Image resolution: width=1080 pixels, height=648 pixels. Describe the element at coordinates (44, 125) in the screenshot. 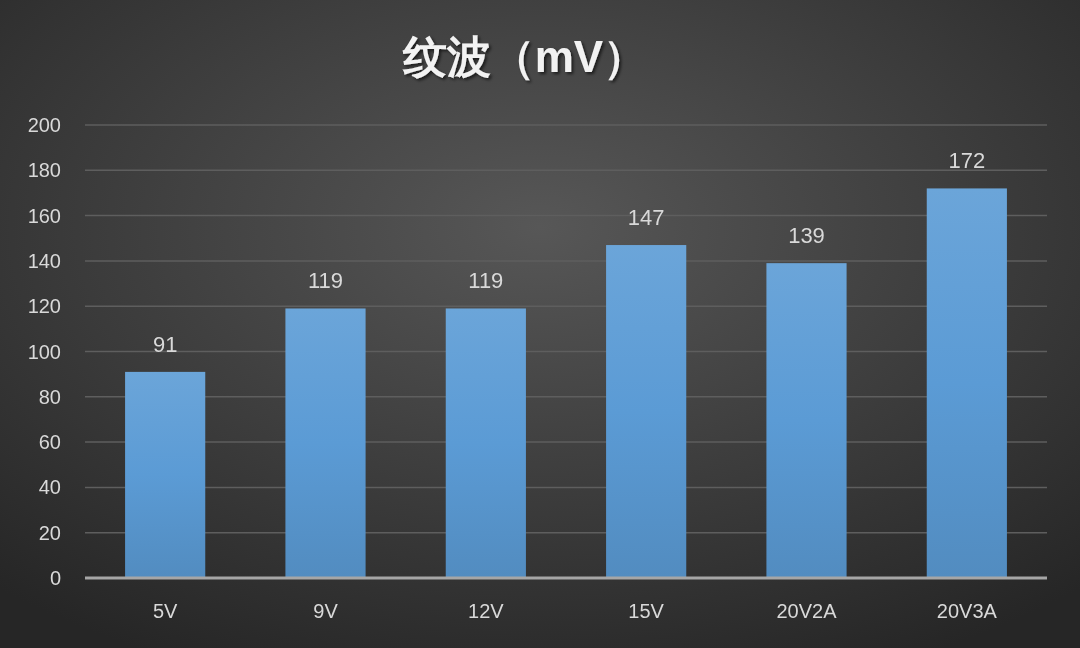

I see `y-tick-label: 200` at that location.